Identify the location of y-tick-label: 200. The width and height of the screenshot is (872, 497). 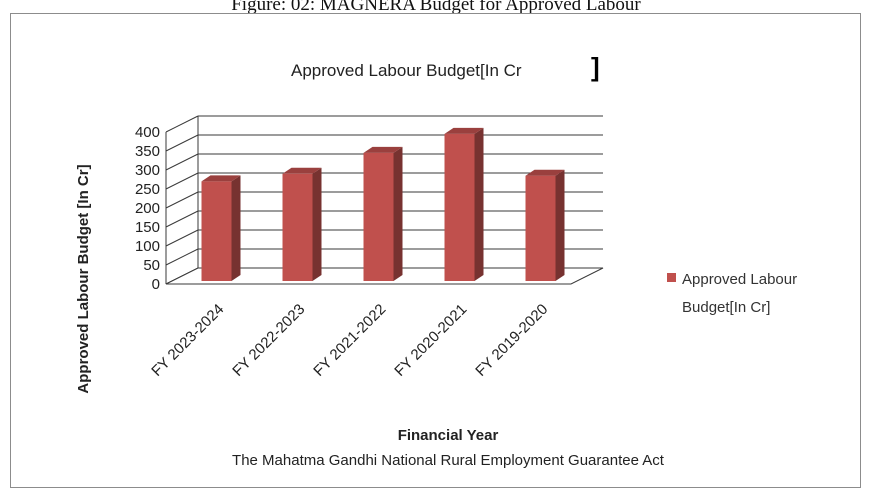
(147, 208).